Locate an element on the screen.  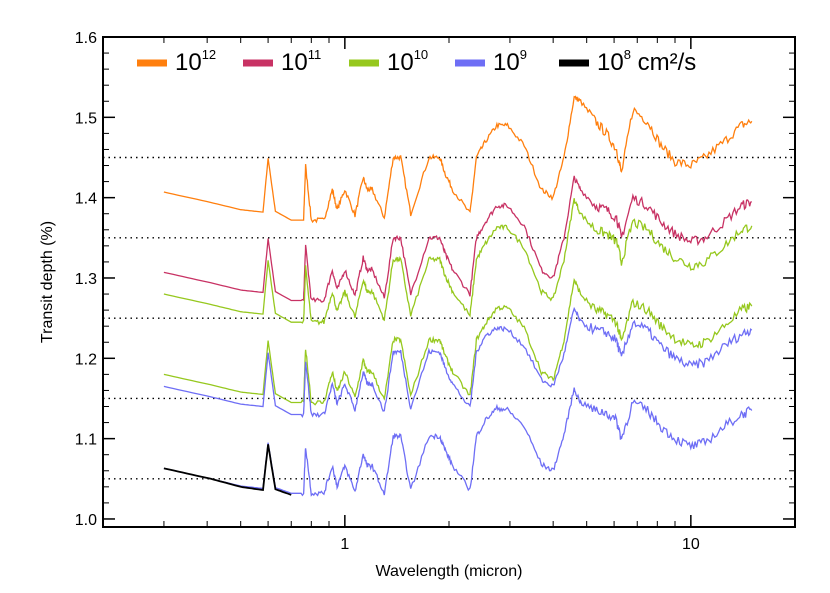
y-tick-label: 1.0 is located at coordinates (86, 520).